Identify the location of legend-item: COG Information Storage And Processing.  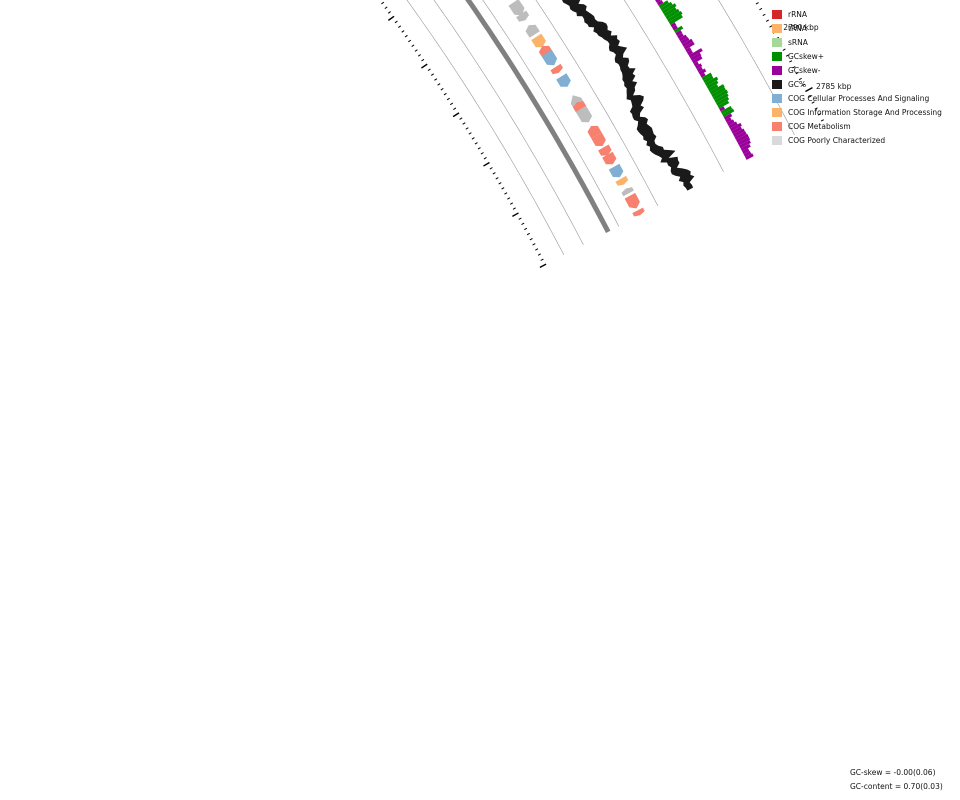
(865, 114).